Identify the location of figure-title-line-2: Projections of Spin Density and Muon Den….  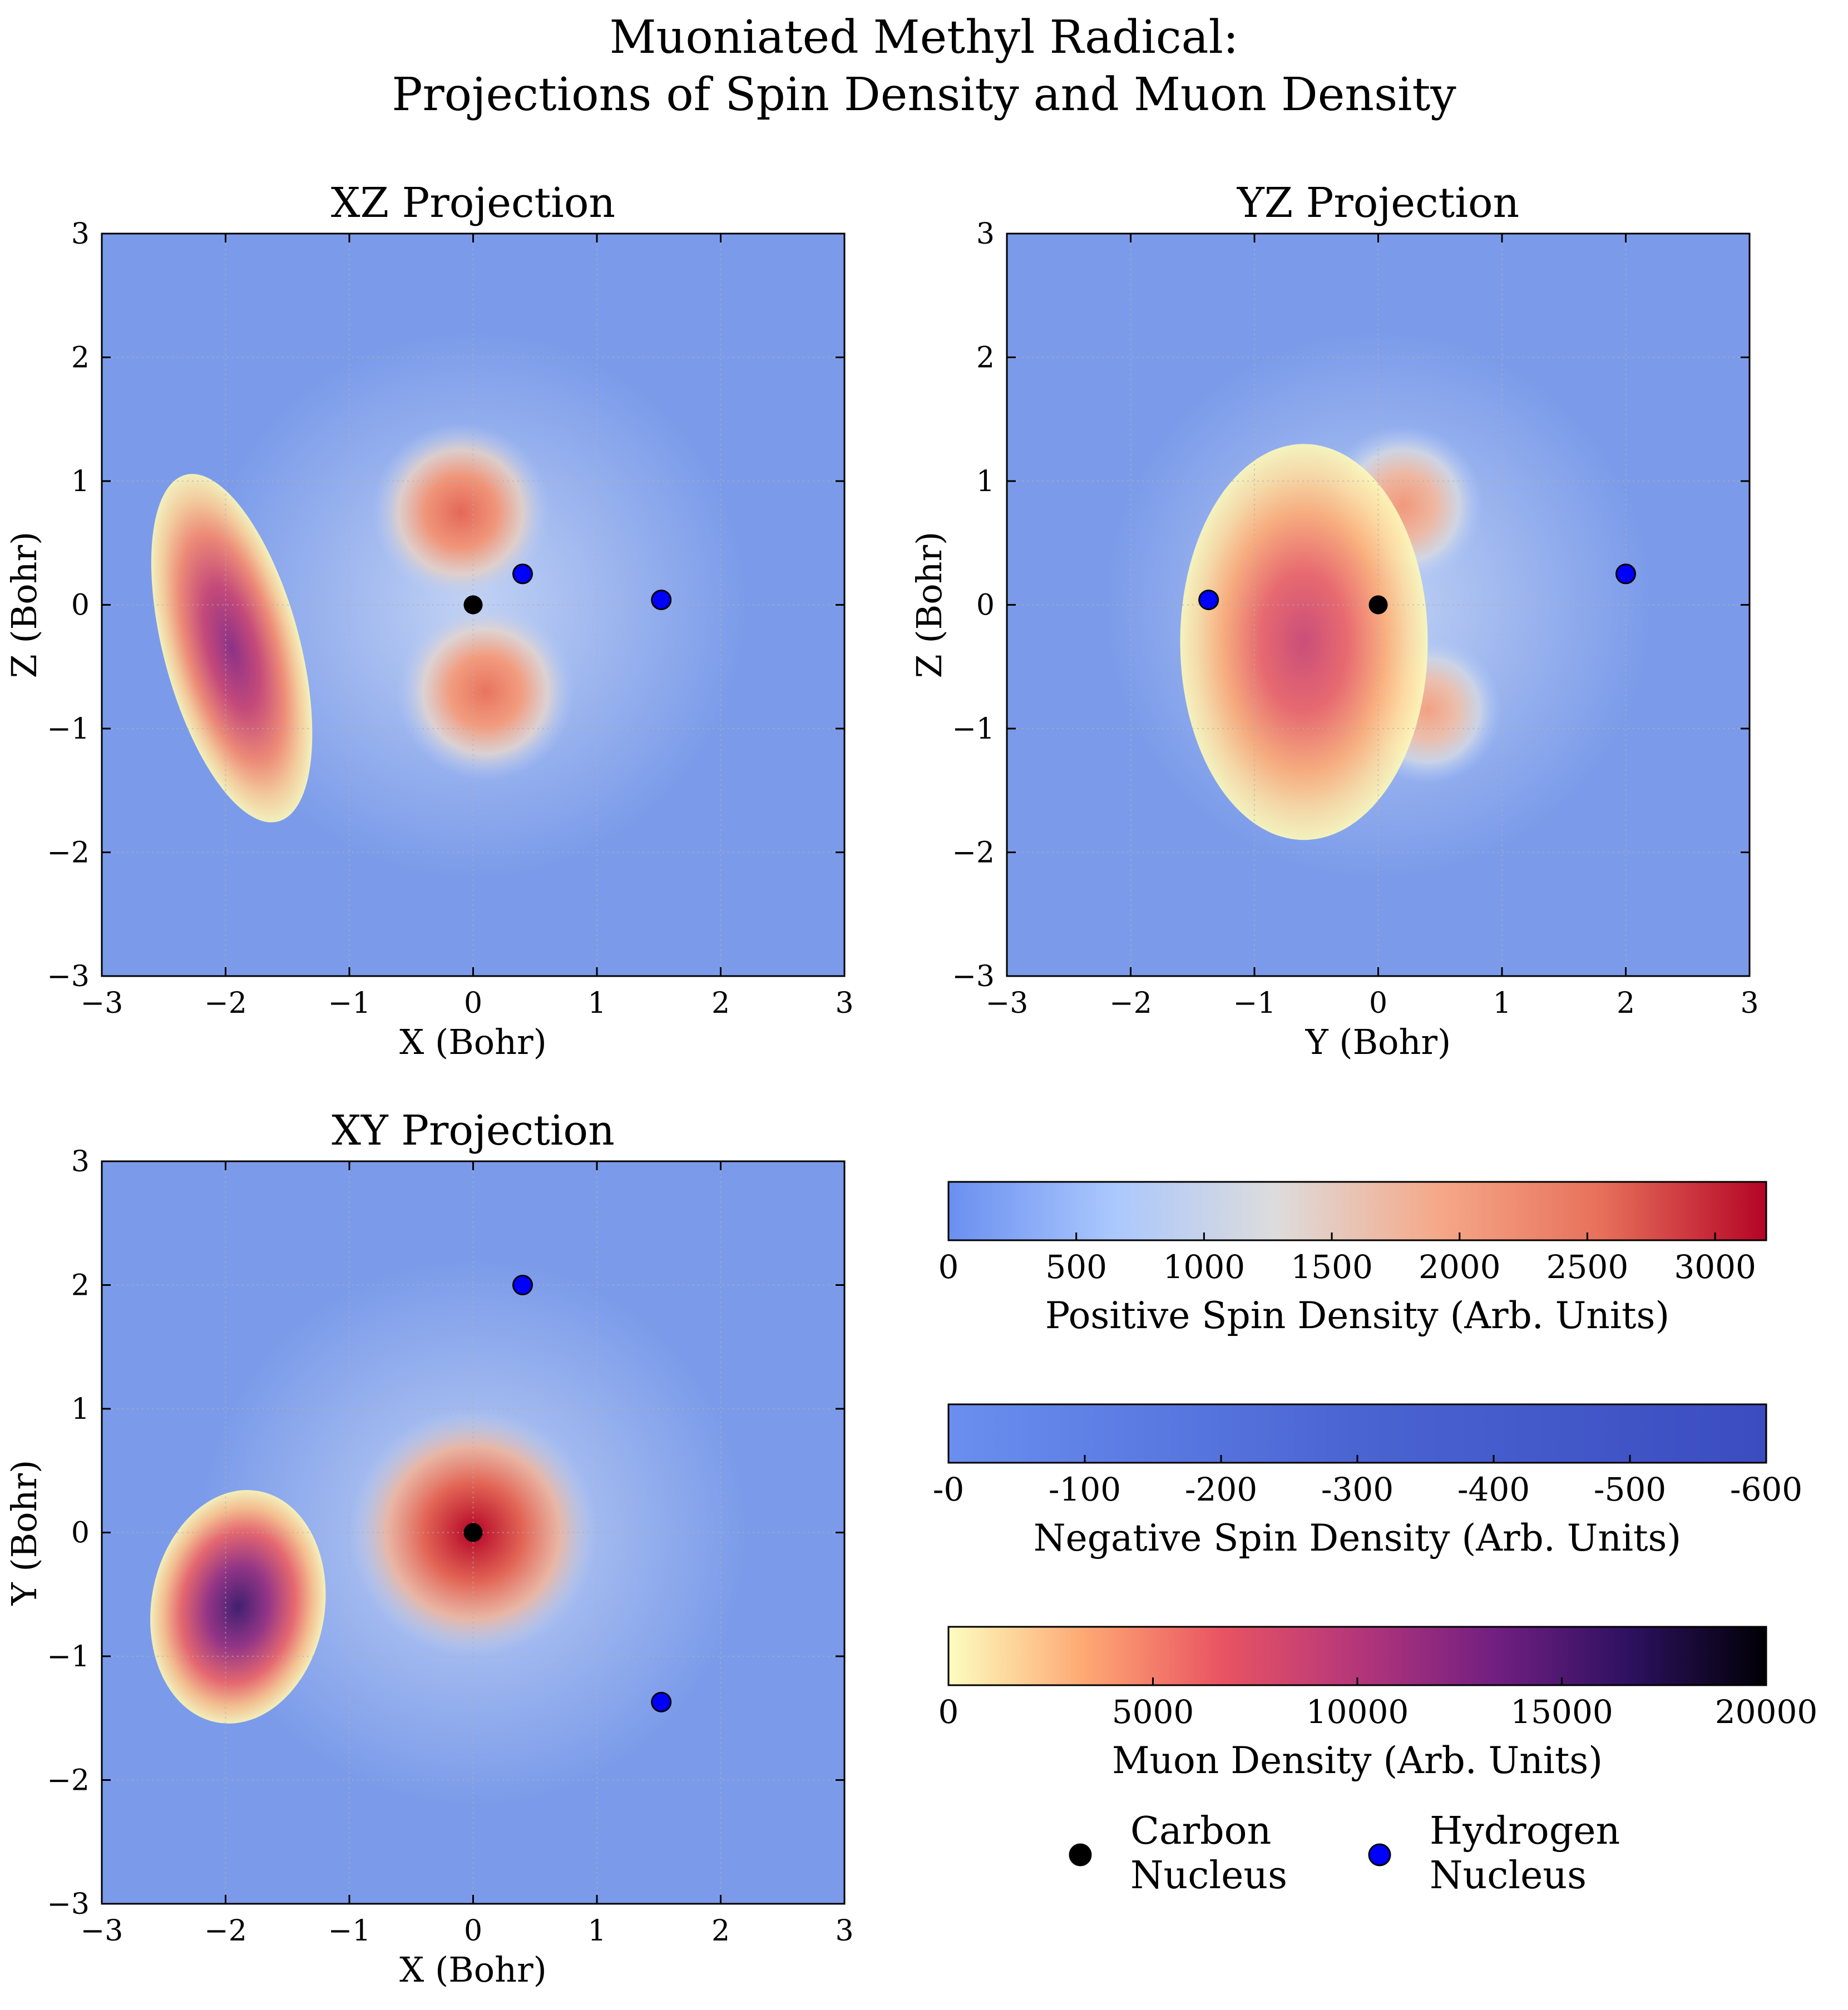
(924, 94).